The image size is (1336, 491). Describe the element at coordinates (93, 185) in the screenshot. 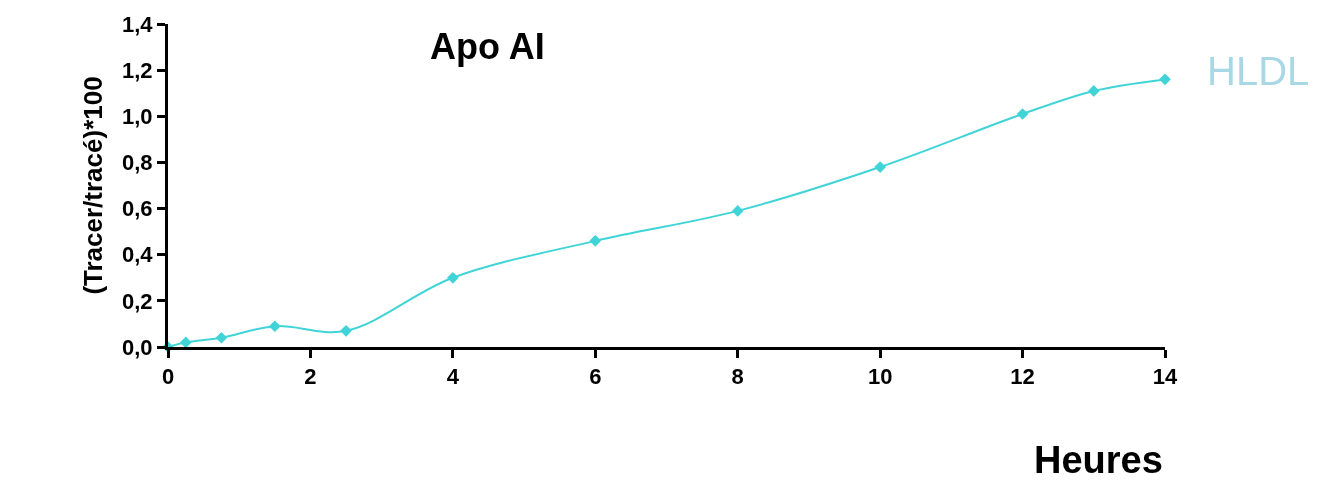

I see `y-axis-title: (Tracer/tracé)*100` at that location.